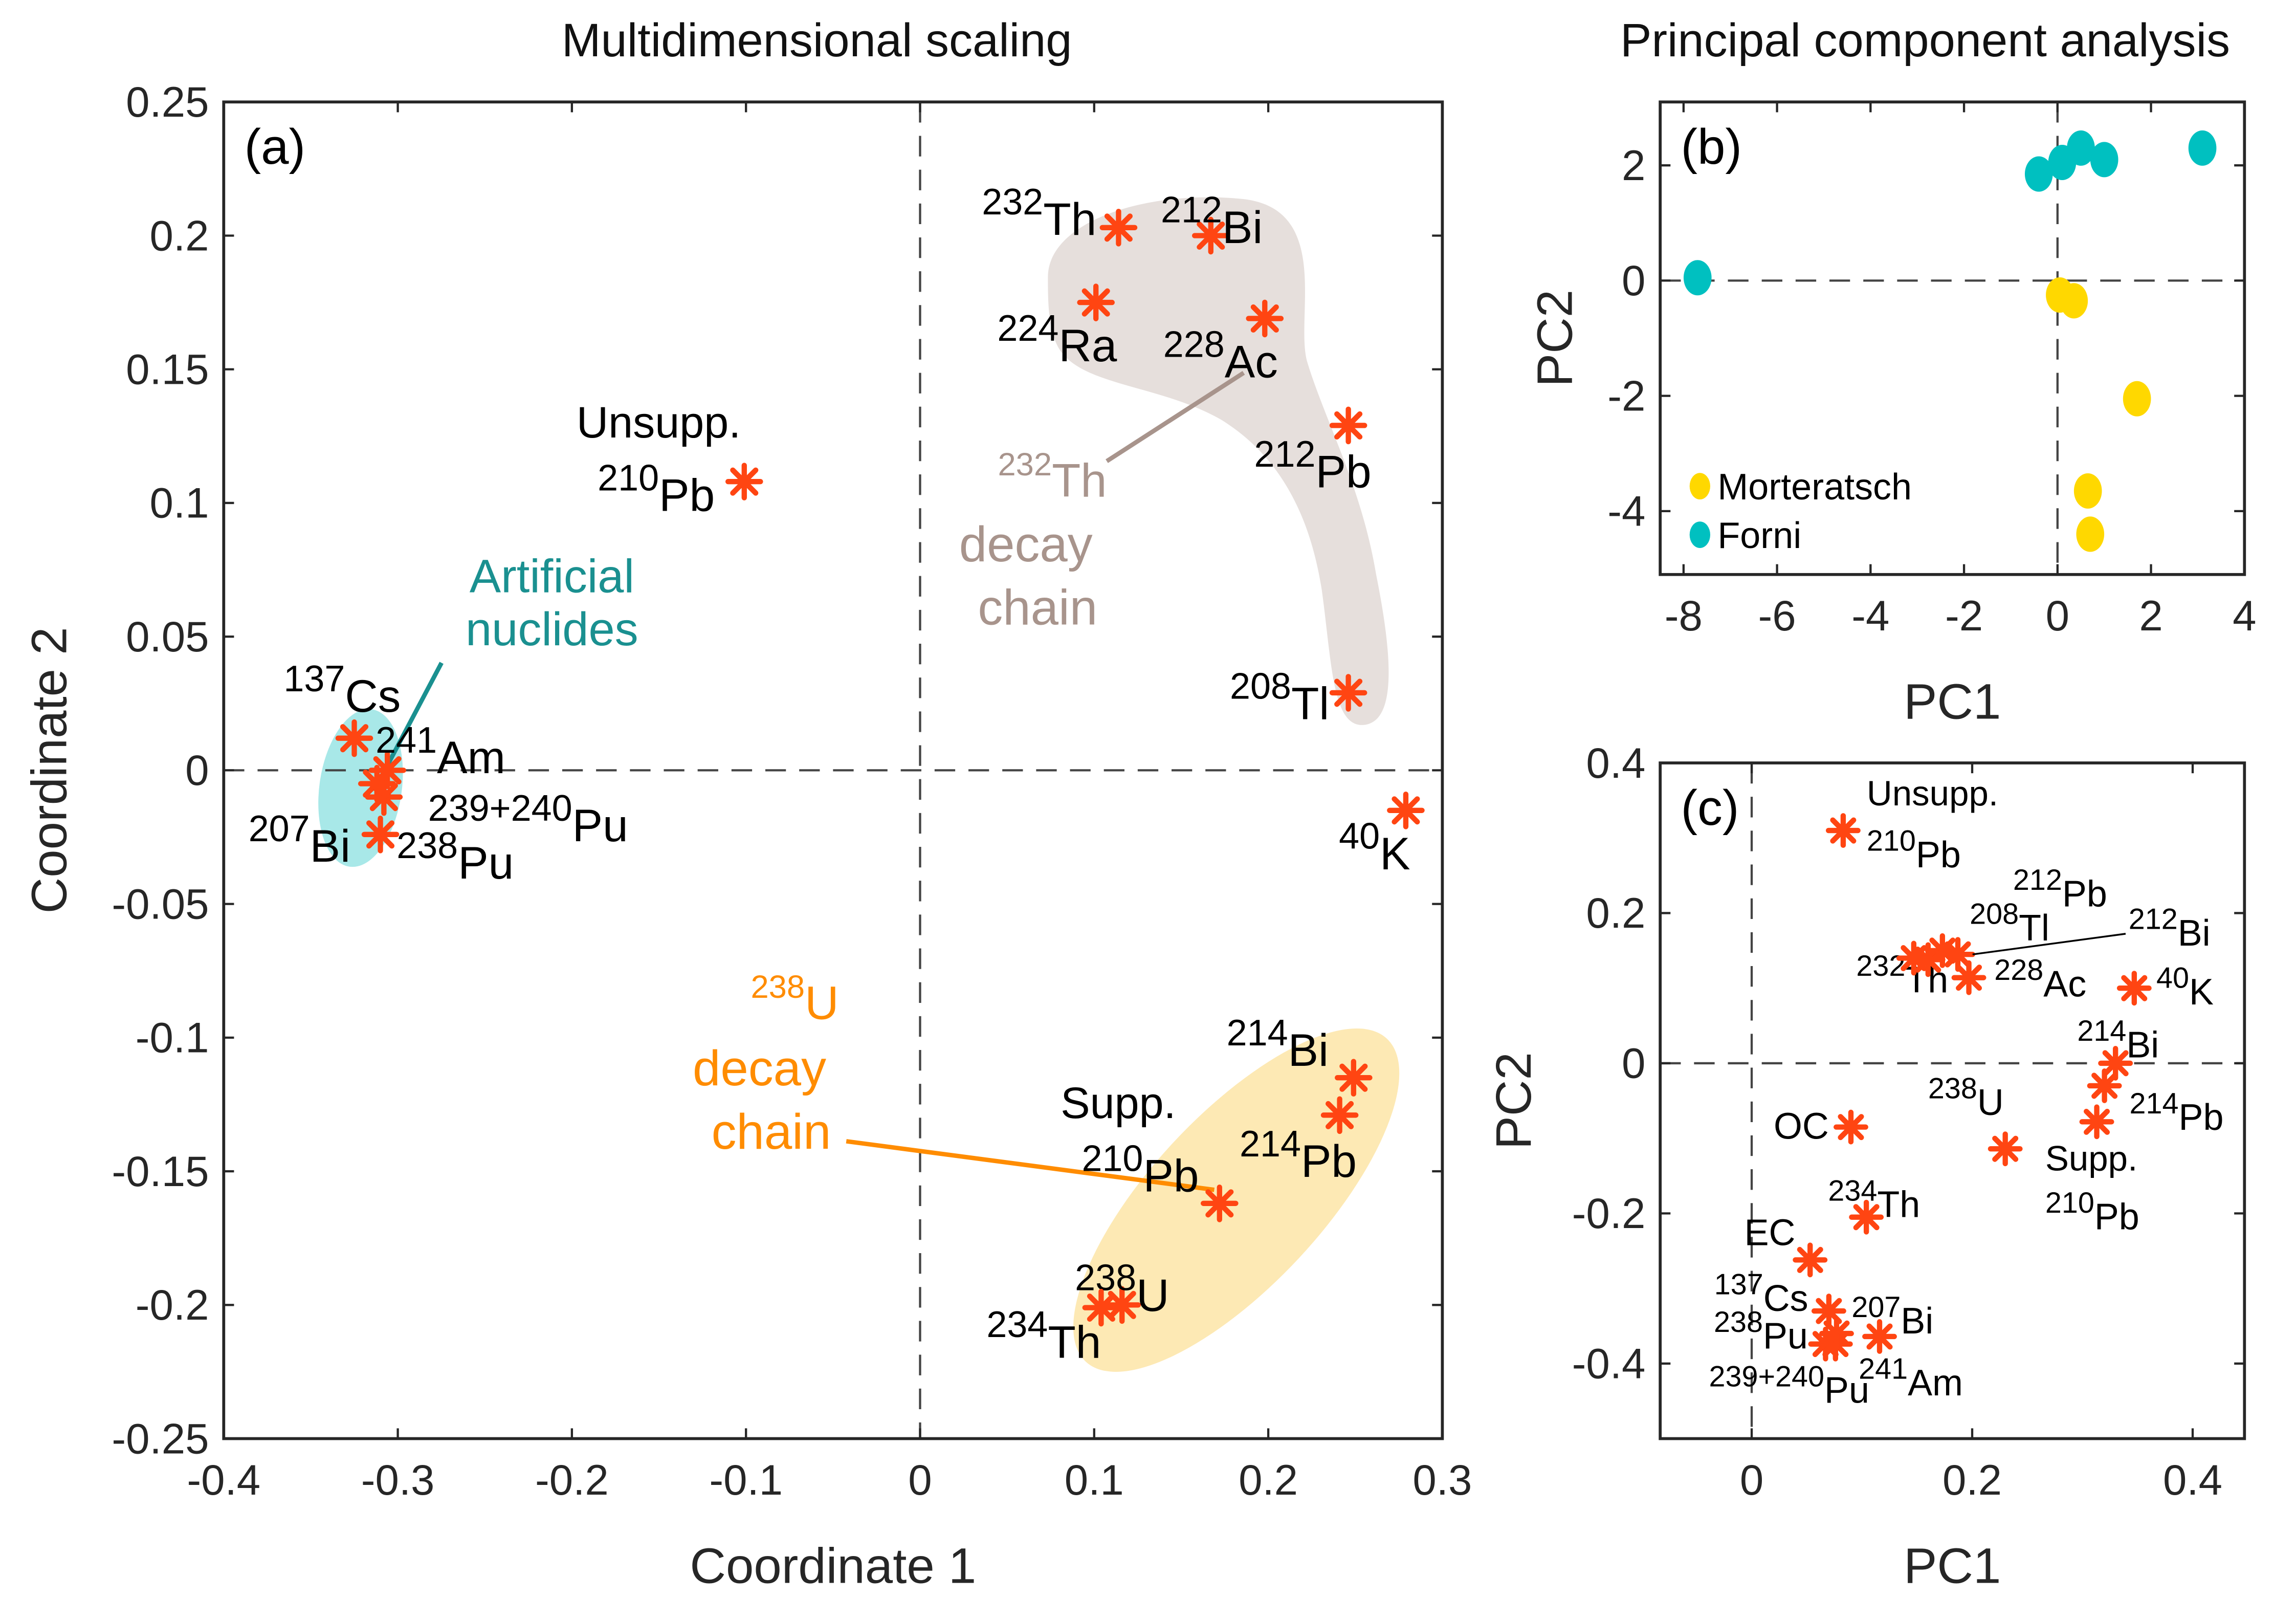 Image resolution: width=2296 pixels, height=1598 pixels. I want to click on x-tick-label: 0.1, so click(1094, 1480).